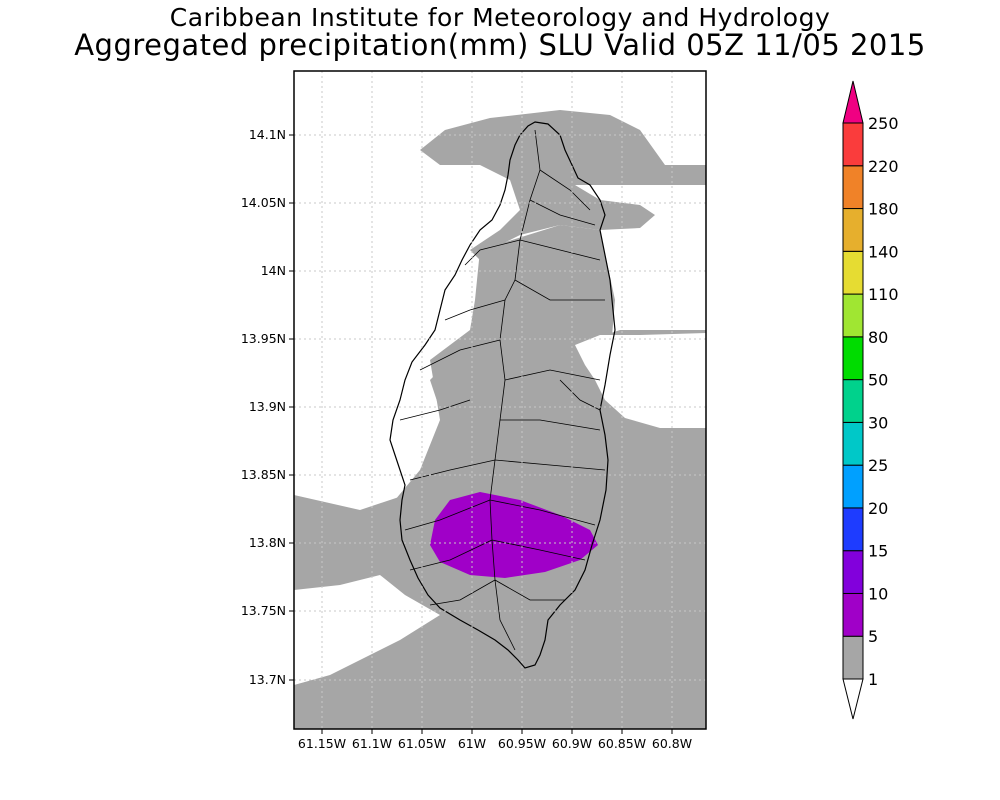  I want to click on watershed-lines, so click(502, 390).